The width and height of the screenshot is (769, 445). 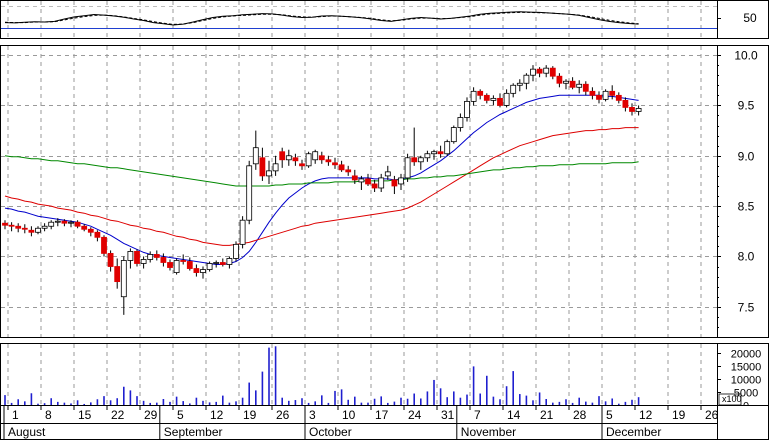 What do you see at coordinates (384, 19) in the screenshot?
I see `oscillator-panel: 50` at bounding box center [384, 19].